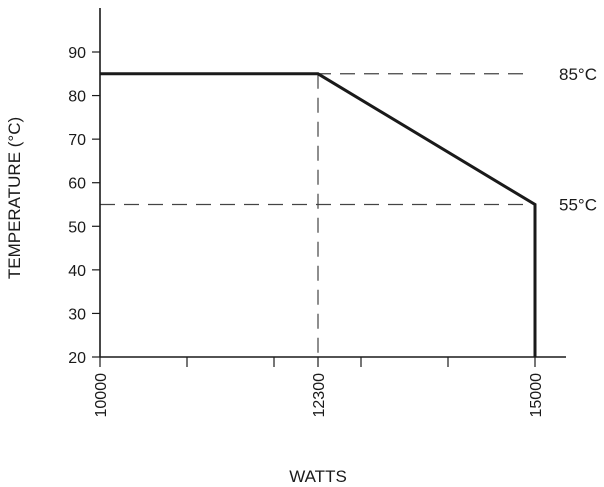 The width and height of the screenshot is (604, 487). I want to click on y-tick-label: 80, so click(77, 97).